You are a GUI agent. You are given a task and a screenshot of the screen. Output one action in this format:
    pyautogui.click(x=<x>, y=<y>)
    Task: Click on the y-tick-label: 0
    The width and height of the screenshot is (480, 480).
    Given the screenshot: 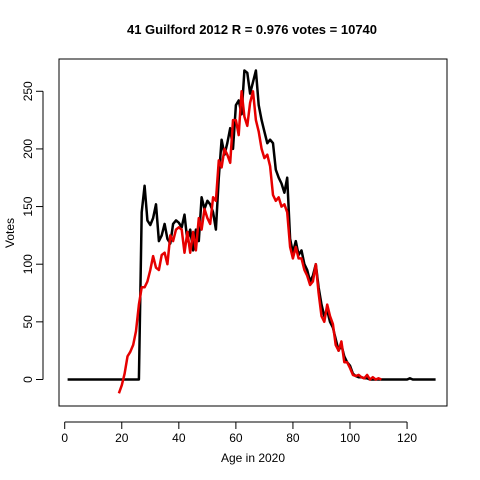 What is the action you would take?
    pyautogui.click(x=28, y=379)
    